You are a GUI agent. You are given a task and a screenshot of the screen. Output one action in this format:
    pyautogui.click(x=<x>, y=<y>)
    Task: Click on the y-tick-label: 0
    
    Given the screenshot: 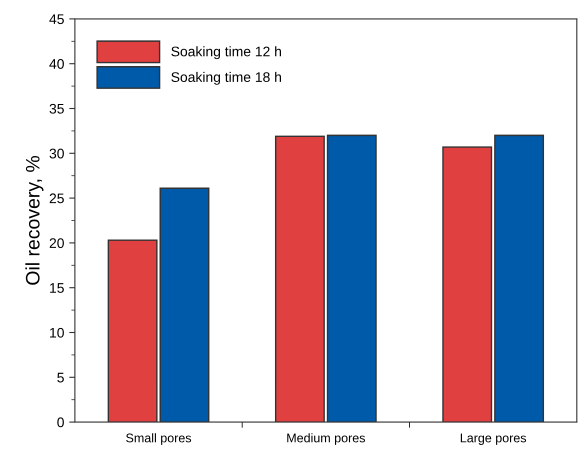 What is the action you would take?
    pyautogui.click(x=60, y=422)
    